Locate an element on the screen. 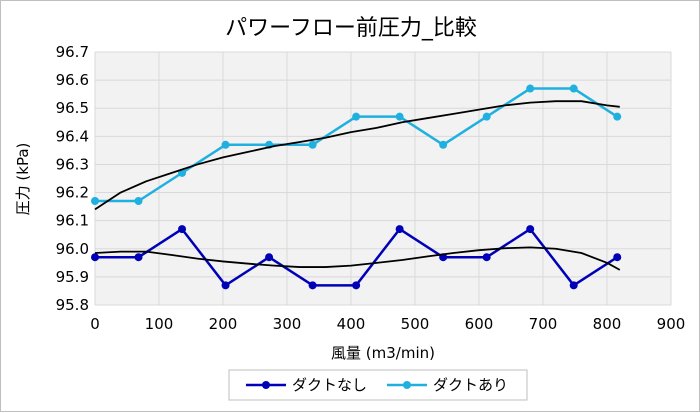 The width and height of the screenshot is (700, 413). x-tick-label: 200 is located at coordinates (223, 324).